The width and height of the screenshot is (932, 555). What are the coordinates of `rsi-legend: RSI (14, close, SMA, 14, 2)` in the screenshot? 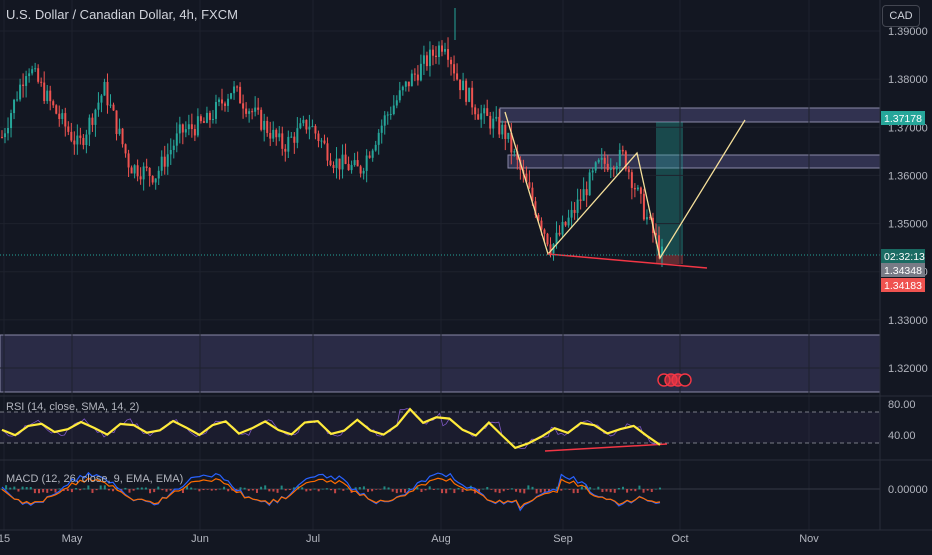 It's located at (73, 407).